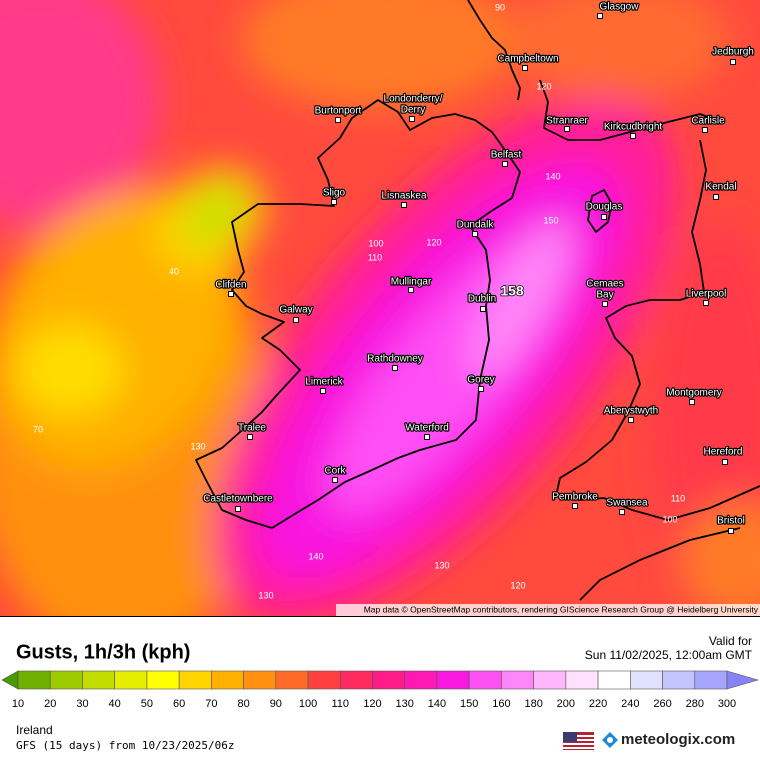  What do you see at coordinates (315, 556) in the screenshot?
I see `contour-label: 140` at bounding box center [315, 556].